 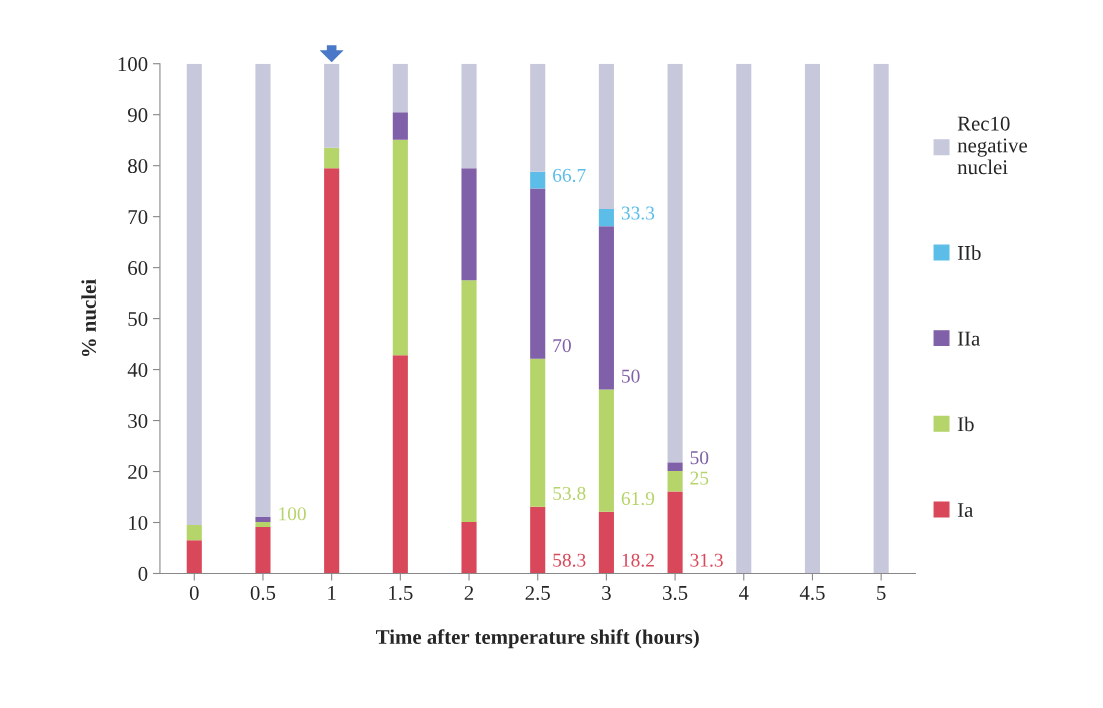 What do you see at coordinates (706, 560) in the screenshot?
I see `annotation: 31.3` at bounding box center [706, 560].